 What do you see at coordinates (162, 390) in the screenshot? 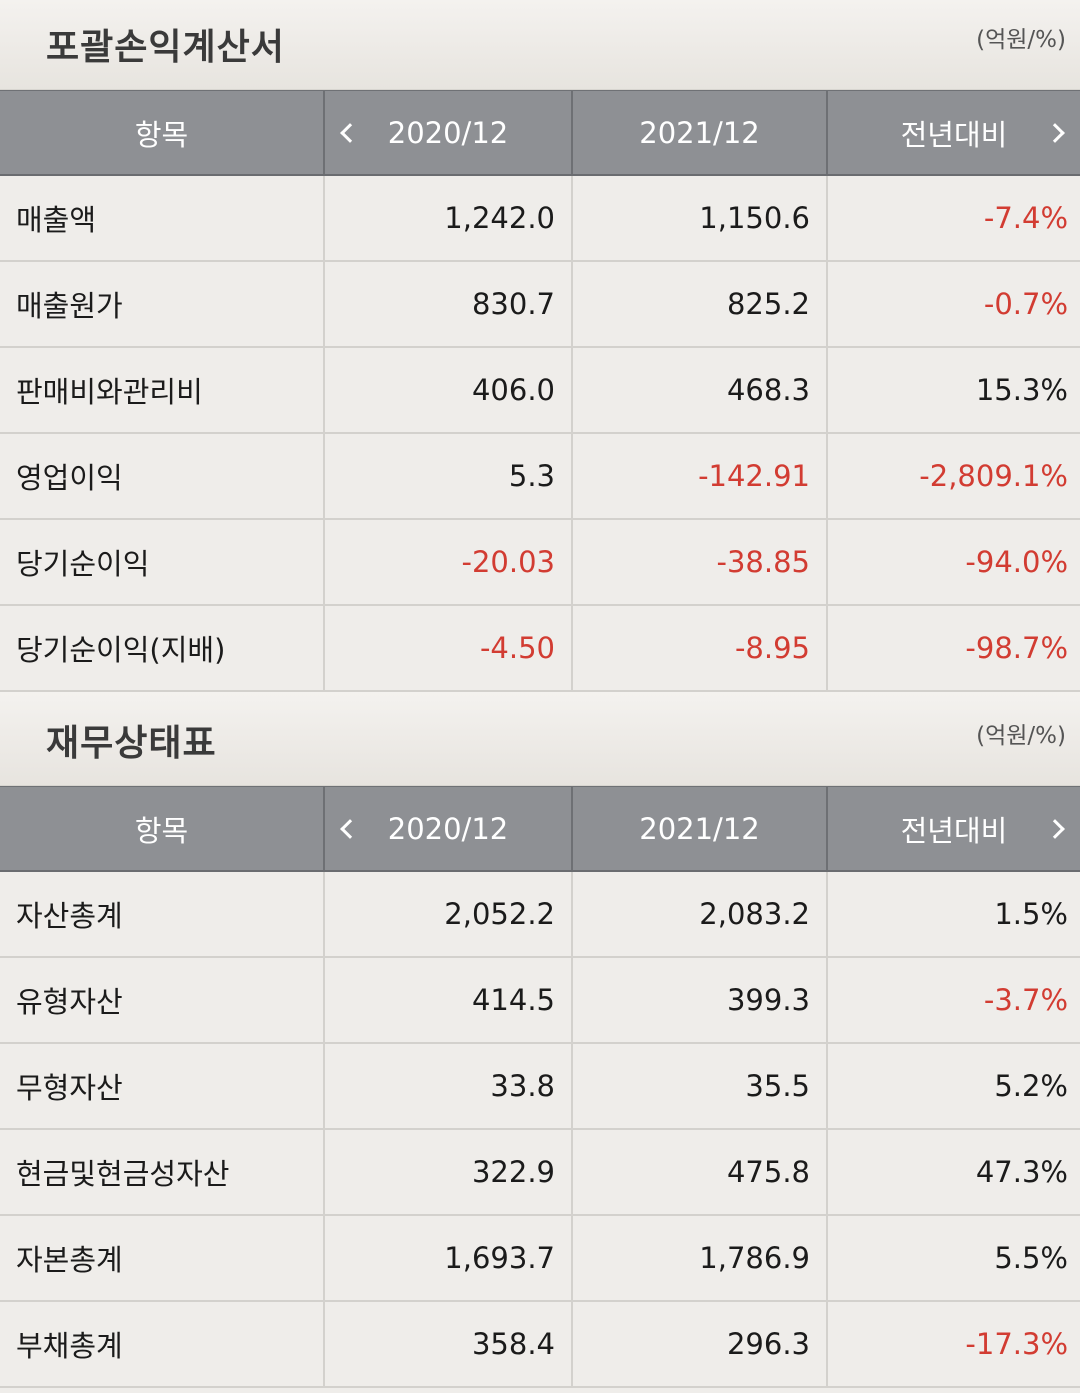
I see `row-label: 판매비와관리비` at bounding box center [162, 390].